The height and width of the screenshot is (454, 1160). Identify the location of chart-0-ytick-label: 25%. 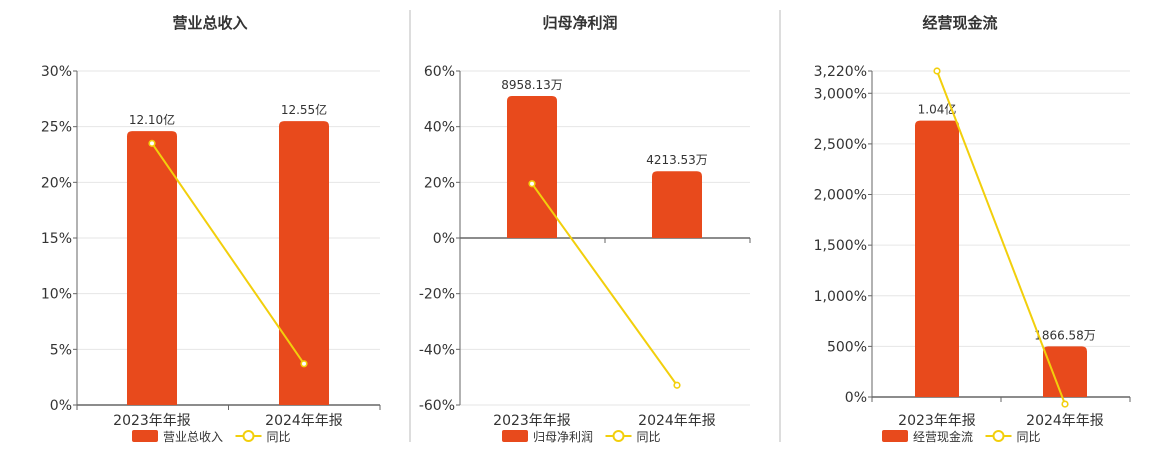
(56, 128).